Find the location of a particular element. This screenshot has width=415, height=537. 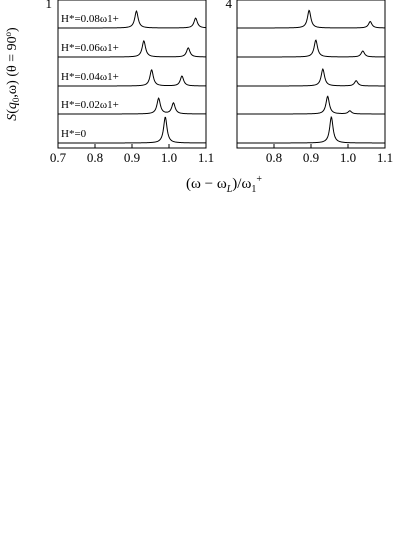

x-tick-label-2-2: 1.0 is located at coordinates (348, 157).